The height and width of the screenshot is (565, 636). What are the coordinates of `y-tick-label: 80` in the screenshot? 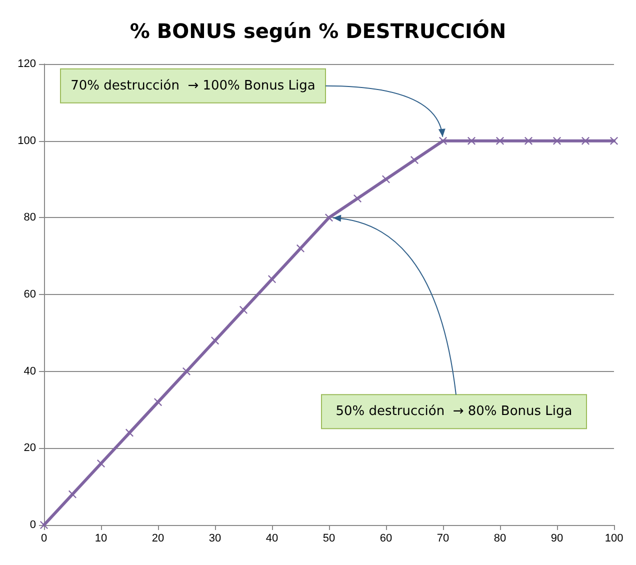 It's located at (30, 218).